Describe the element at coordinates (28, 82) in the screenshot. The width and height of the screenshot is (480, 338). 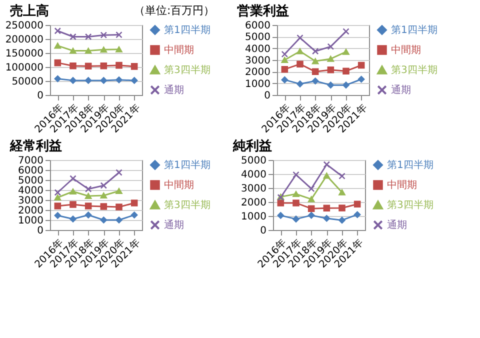
I see `y-tick-label: 50000` at that location.